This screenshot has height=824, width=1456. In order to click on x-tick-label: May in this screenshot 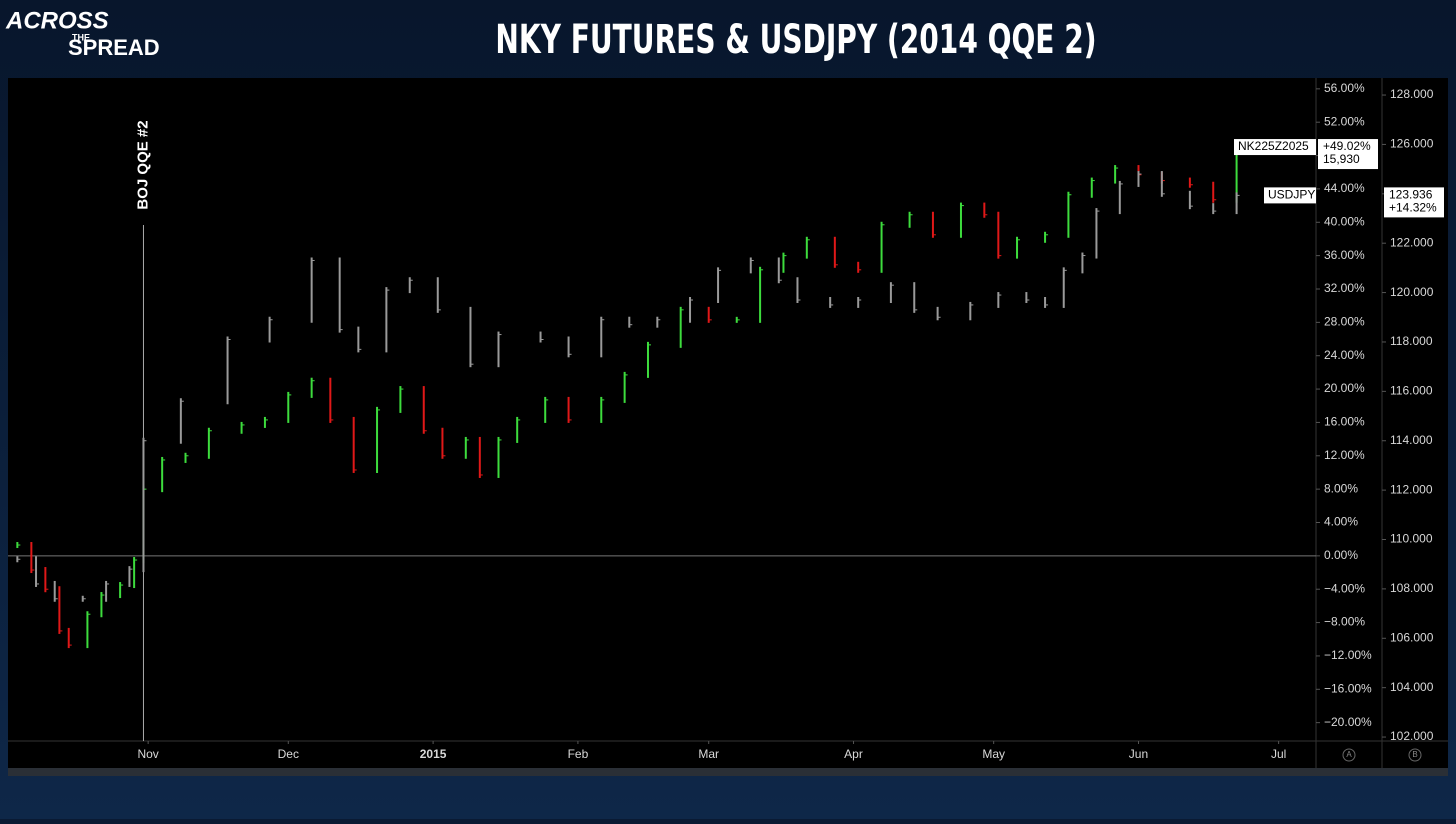, I will do `click(993, 754)`.